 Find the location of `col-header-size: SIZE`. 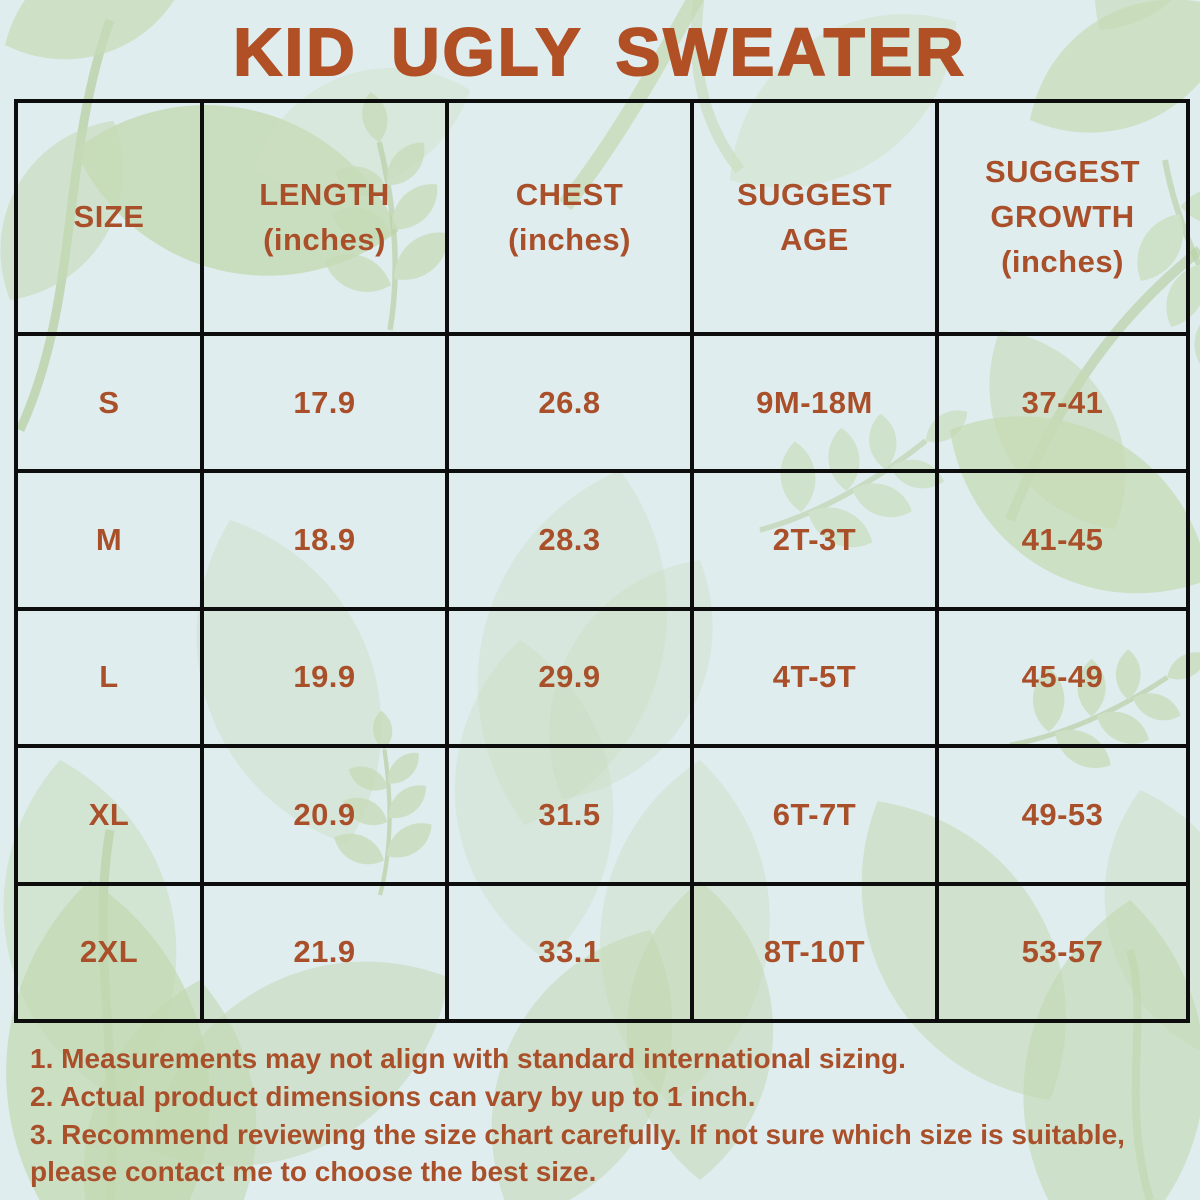

col-header-size: SIZE is located at coordinates (109, 217).